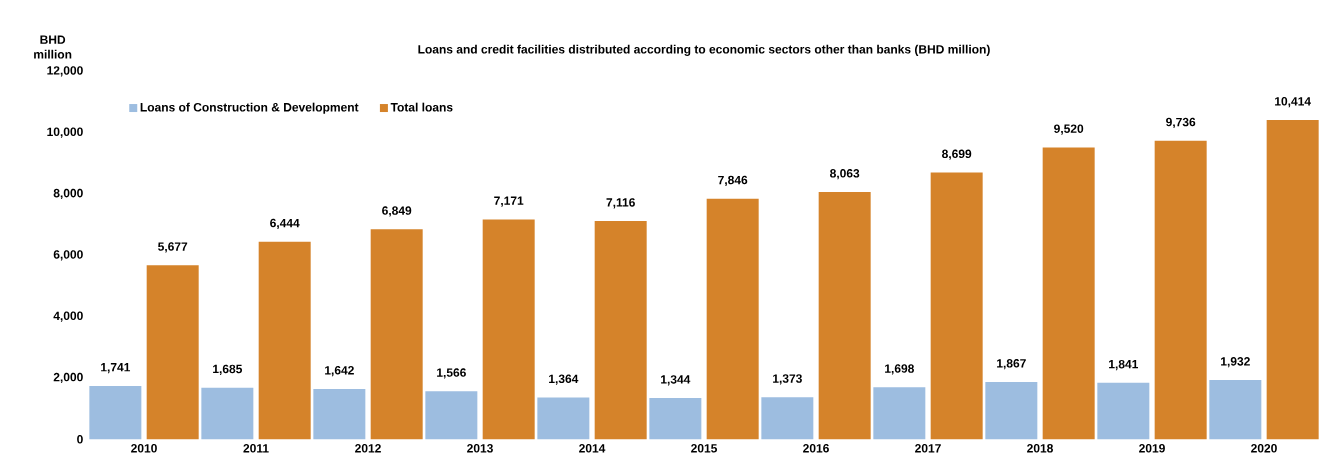  Describe the element at coordinates (285, 223) in the screenshot. I see `data-label: 6,444` at that location.